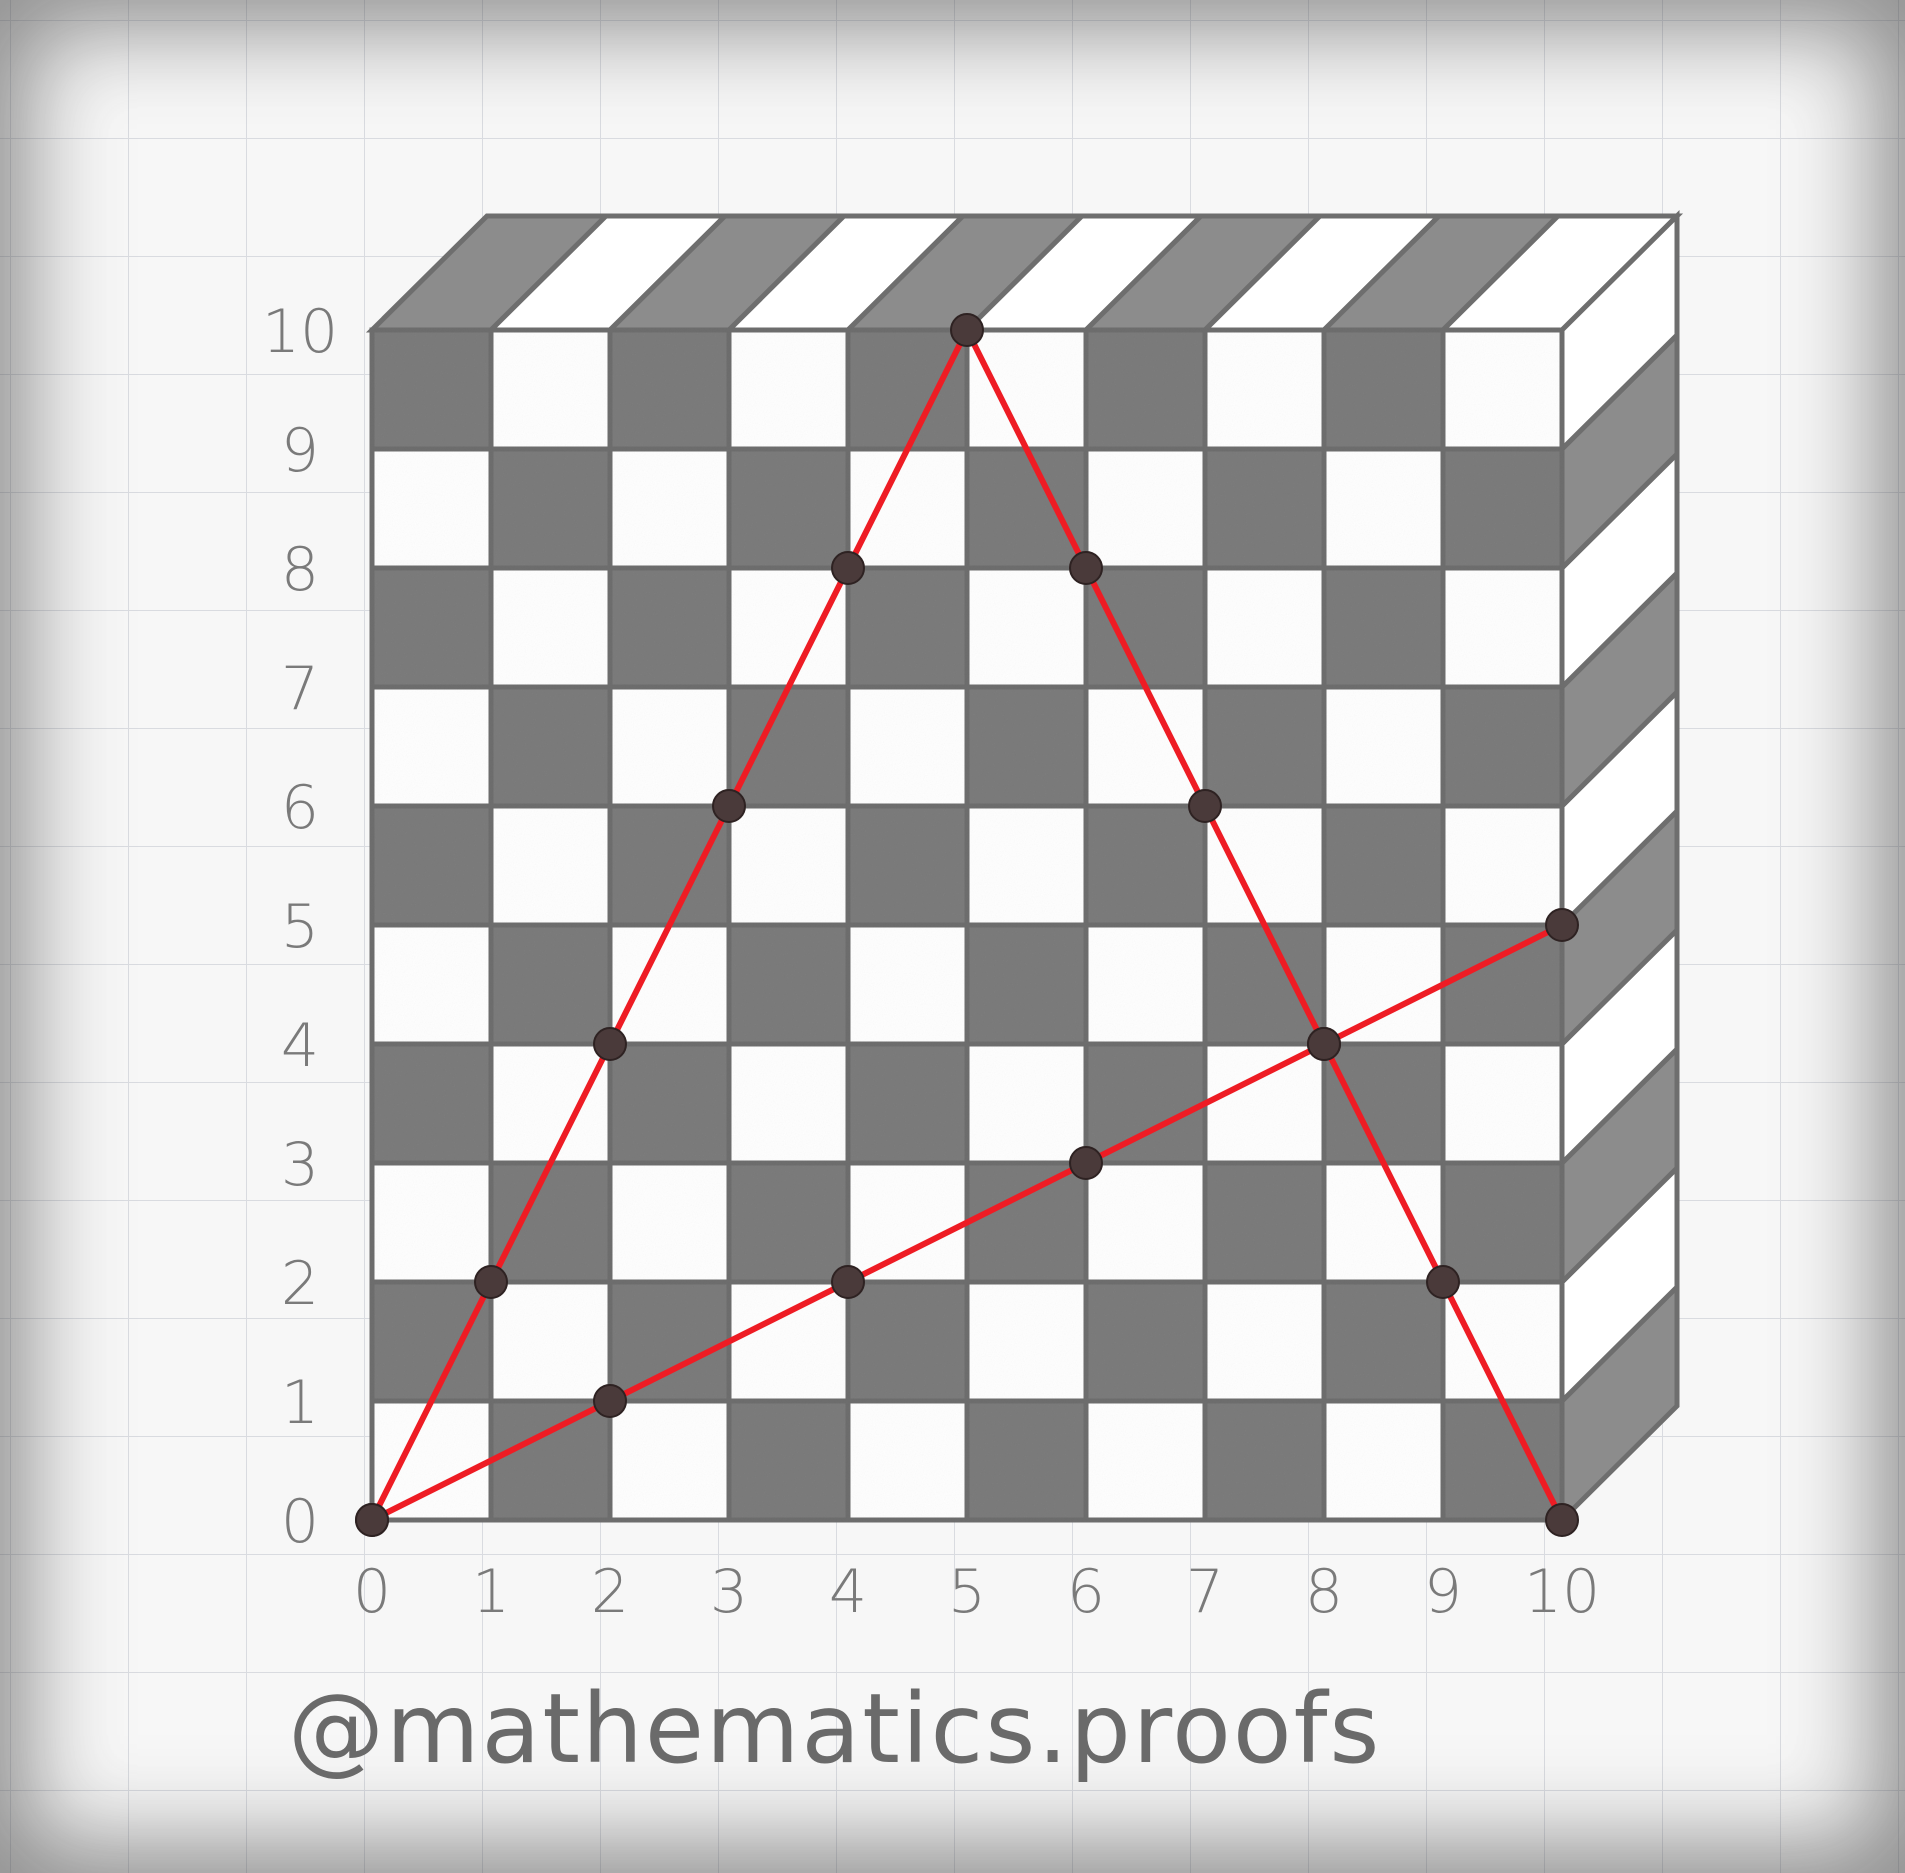 This screenshot has width=1905, height=1873. I want to click on y-tick-label: 9, so click(300, 451).